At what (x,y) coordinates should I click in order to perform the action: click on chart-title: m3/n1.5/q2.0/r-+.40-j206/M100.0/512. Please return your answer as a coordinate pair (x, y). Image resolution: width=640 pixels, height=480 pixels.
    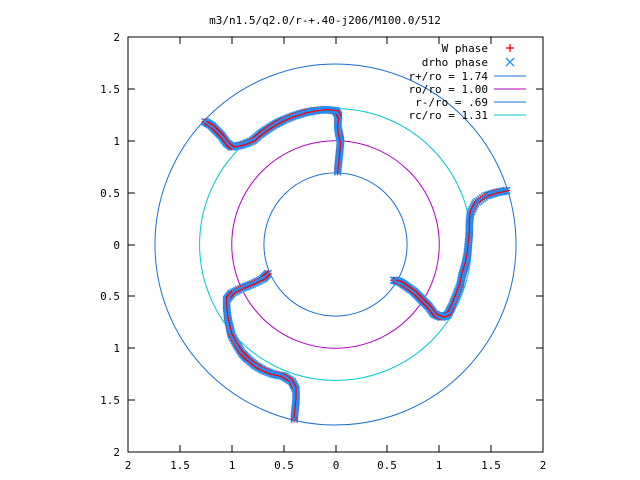
    Looking at the image, I should click on (325, 20).